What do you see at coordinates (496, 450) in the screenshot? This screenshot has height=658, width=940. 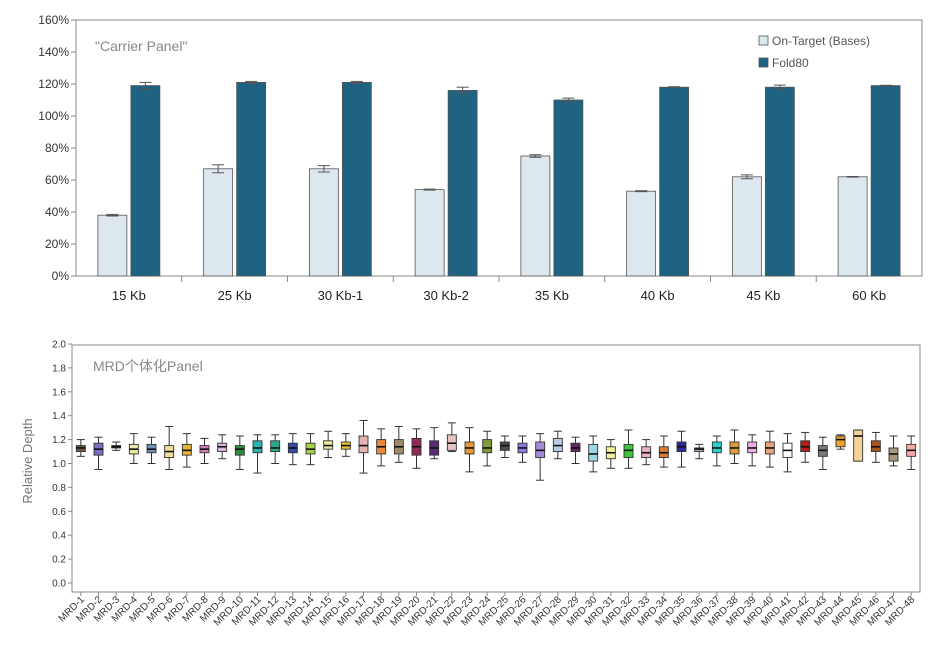 I see `bottom-boxes` at bounding box center [496, 450].